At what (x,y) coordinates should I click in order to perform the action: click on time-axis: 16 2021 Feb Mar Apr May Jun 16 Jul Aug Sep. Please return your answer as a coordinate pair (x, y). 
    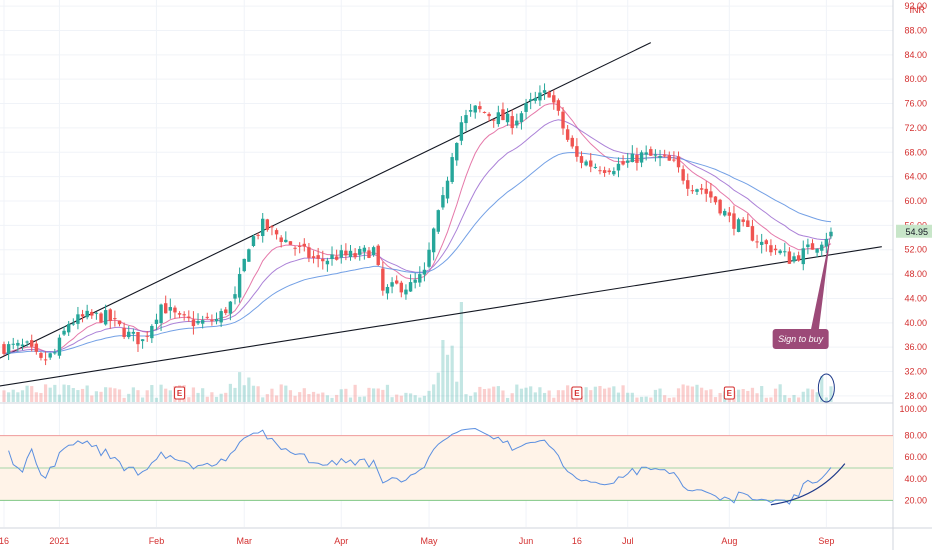
    Looking at the image, I should click on (417, 541).